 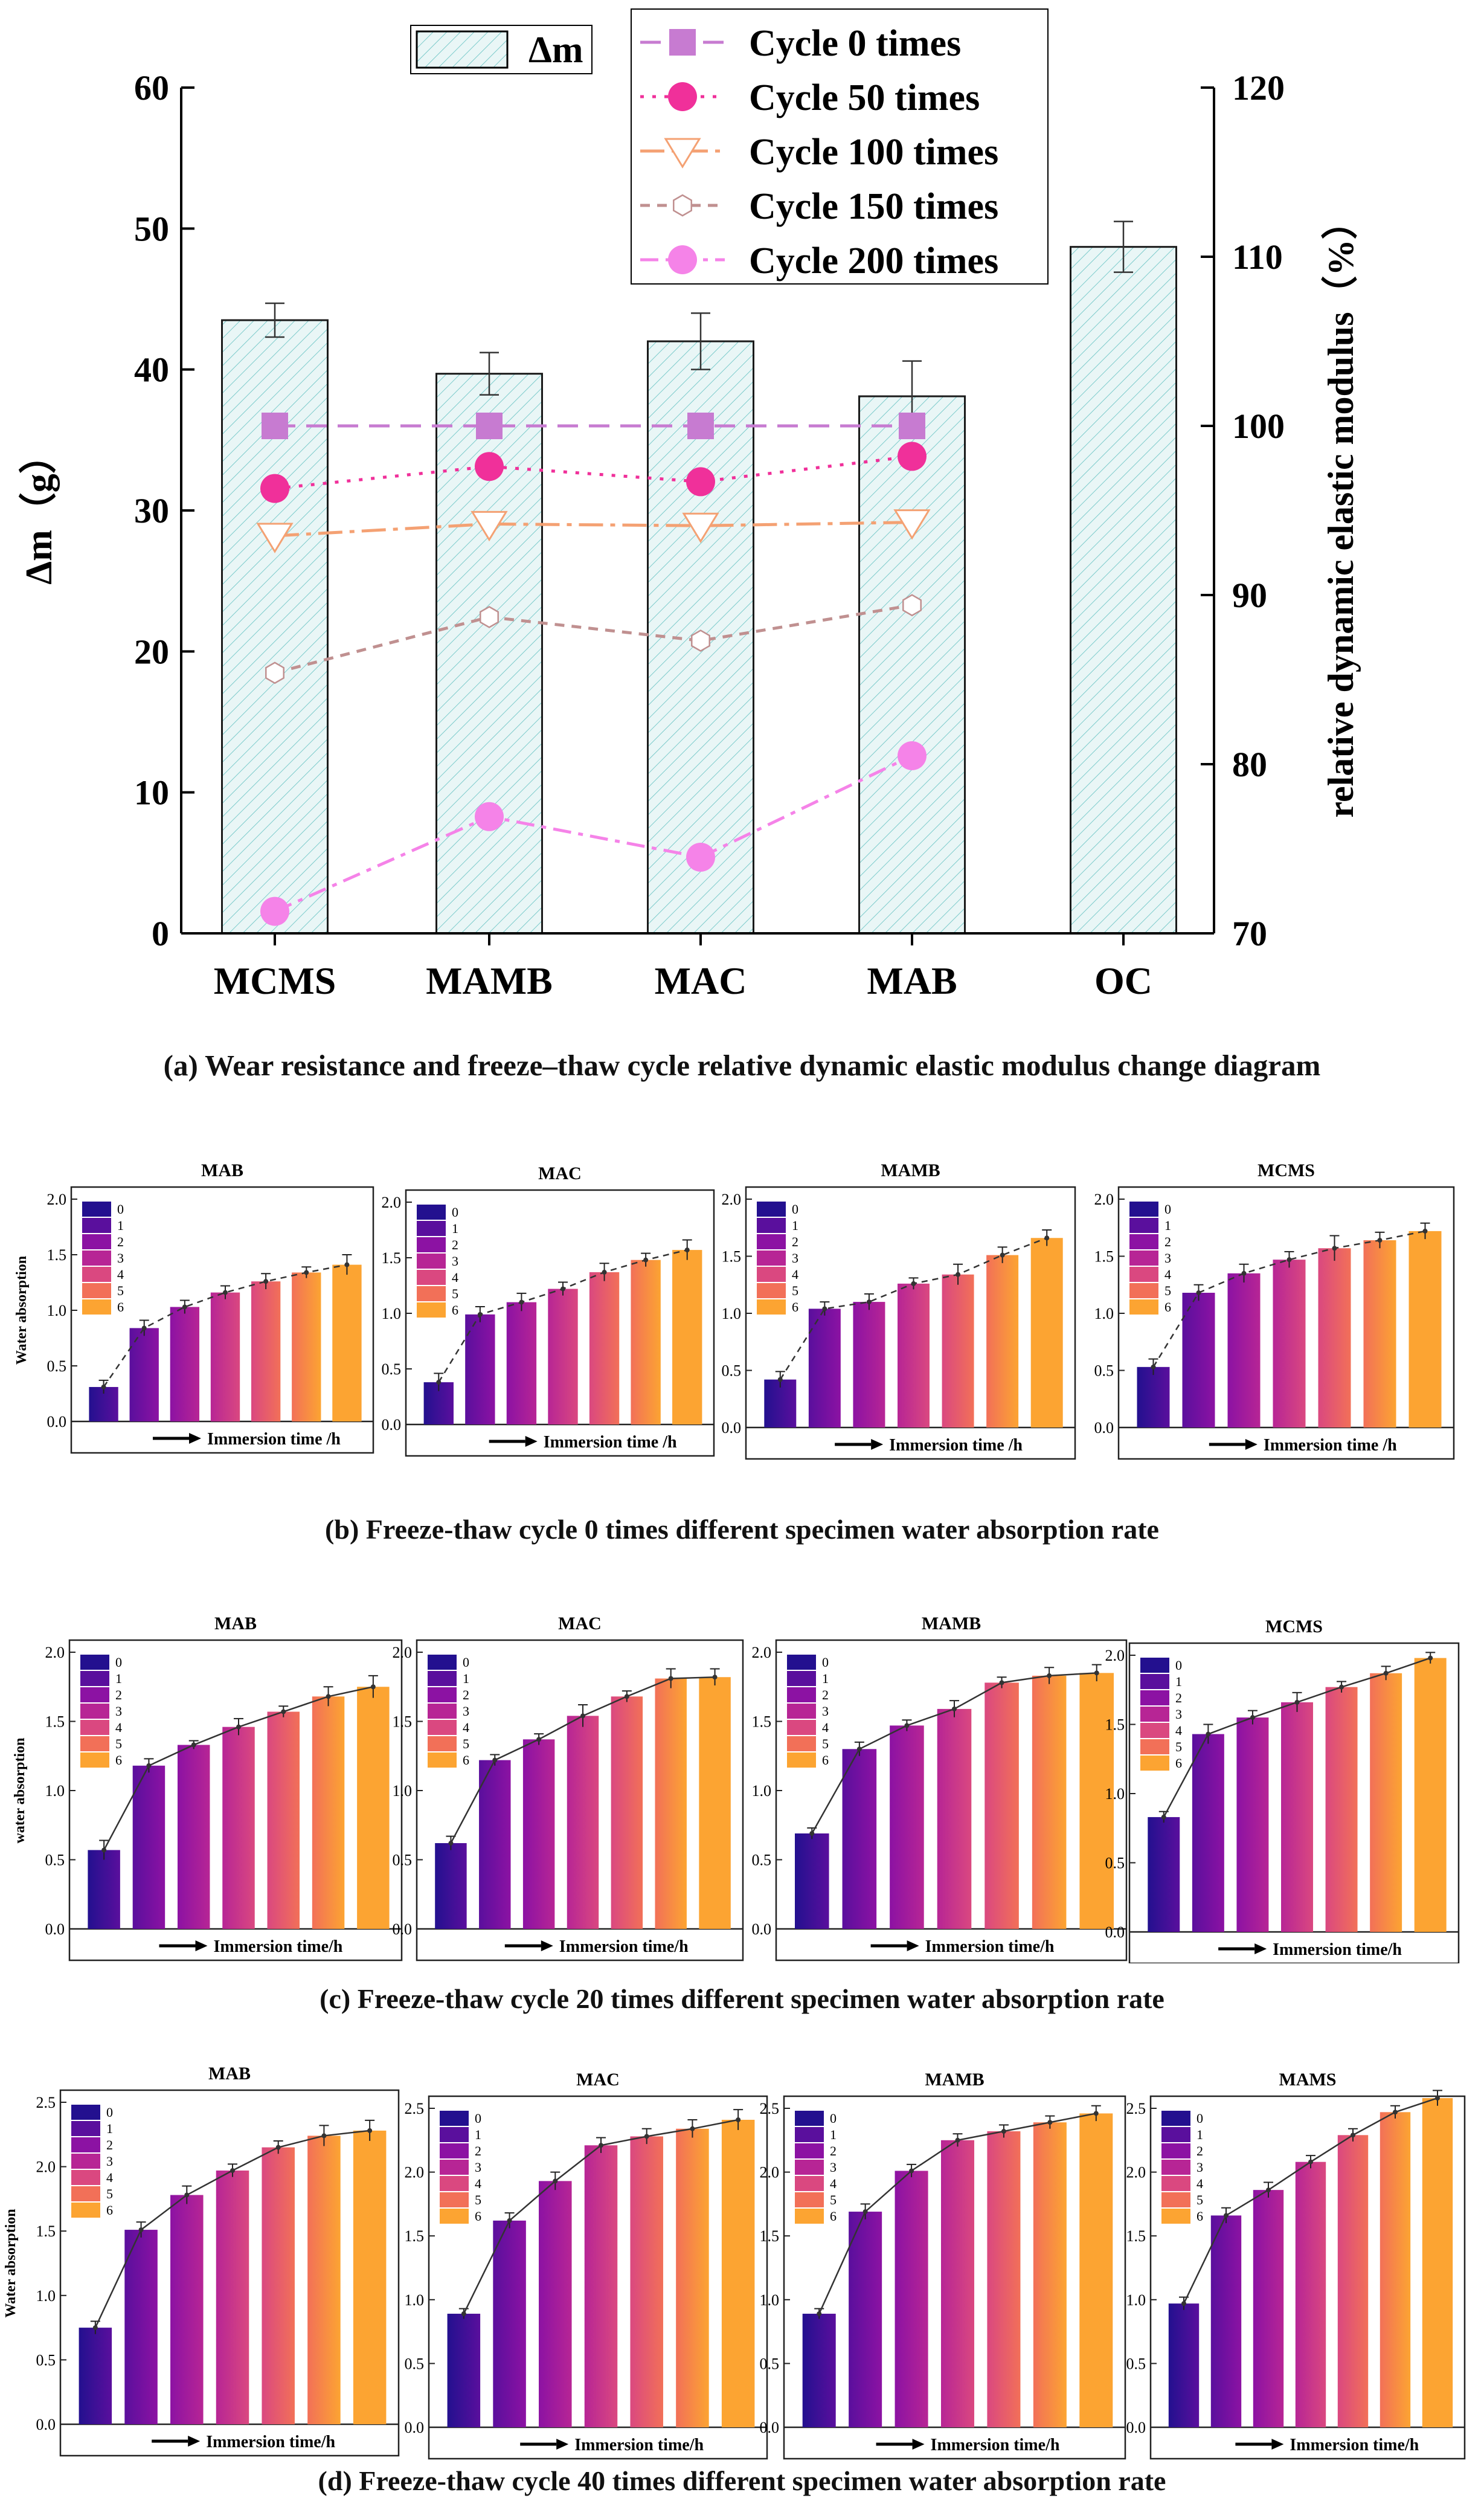 I want to click on y-tick-label: 2.0, so click(x=1136, y=2172).